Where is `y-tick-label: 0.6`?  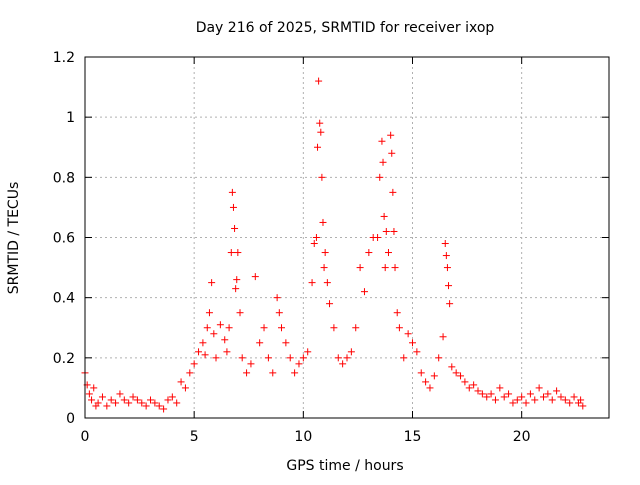 y-tick-label: 0.6 is located at coordinates (64, 239).